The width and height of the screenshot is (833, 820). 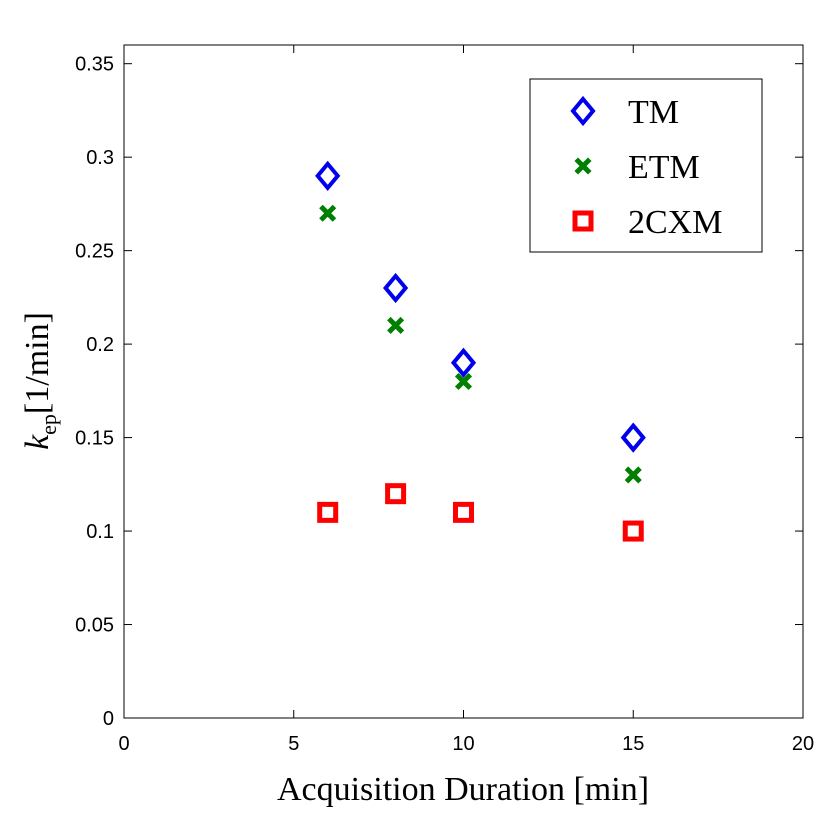 I want to click on legend-label: ETM, so click(x=664, y=167).